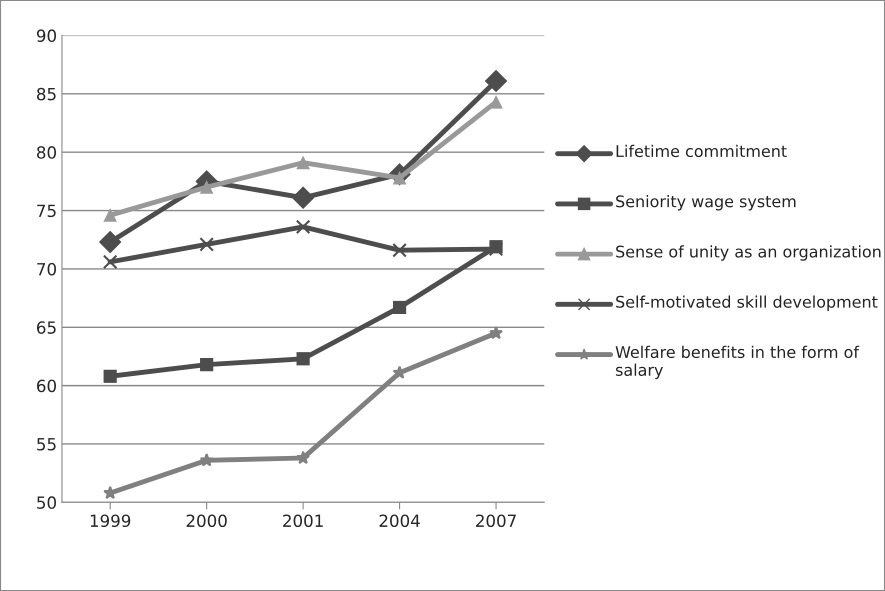 Image resolution: width=885 pixels, height=591 pixels. I want to click on x-tick-label: 2007, so click(496, 521).